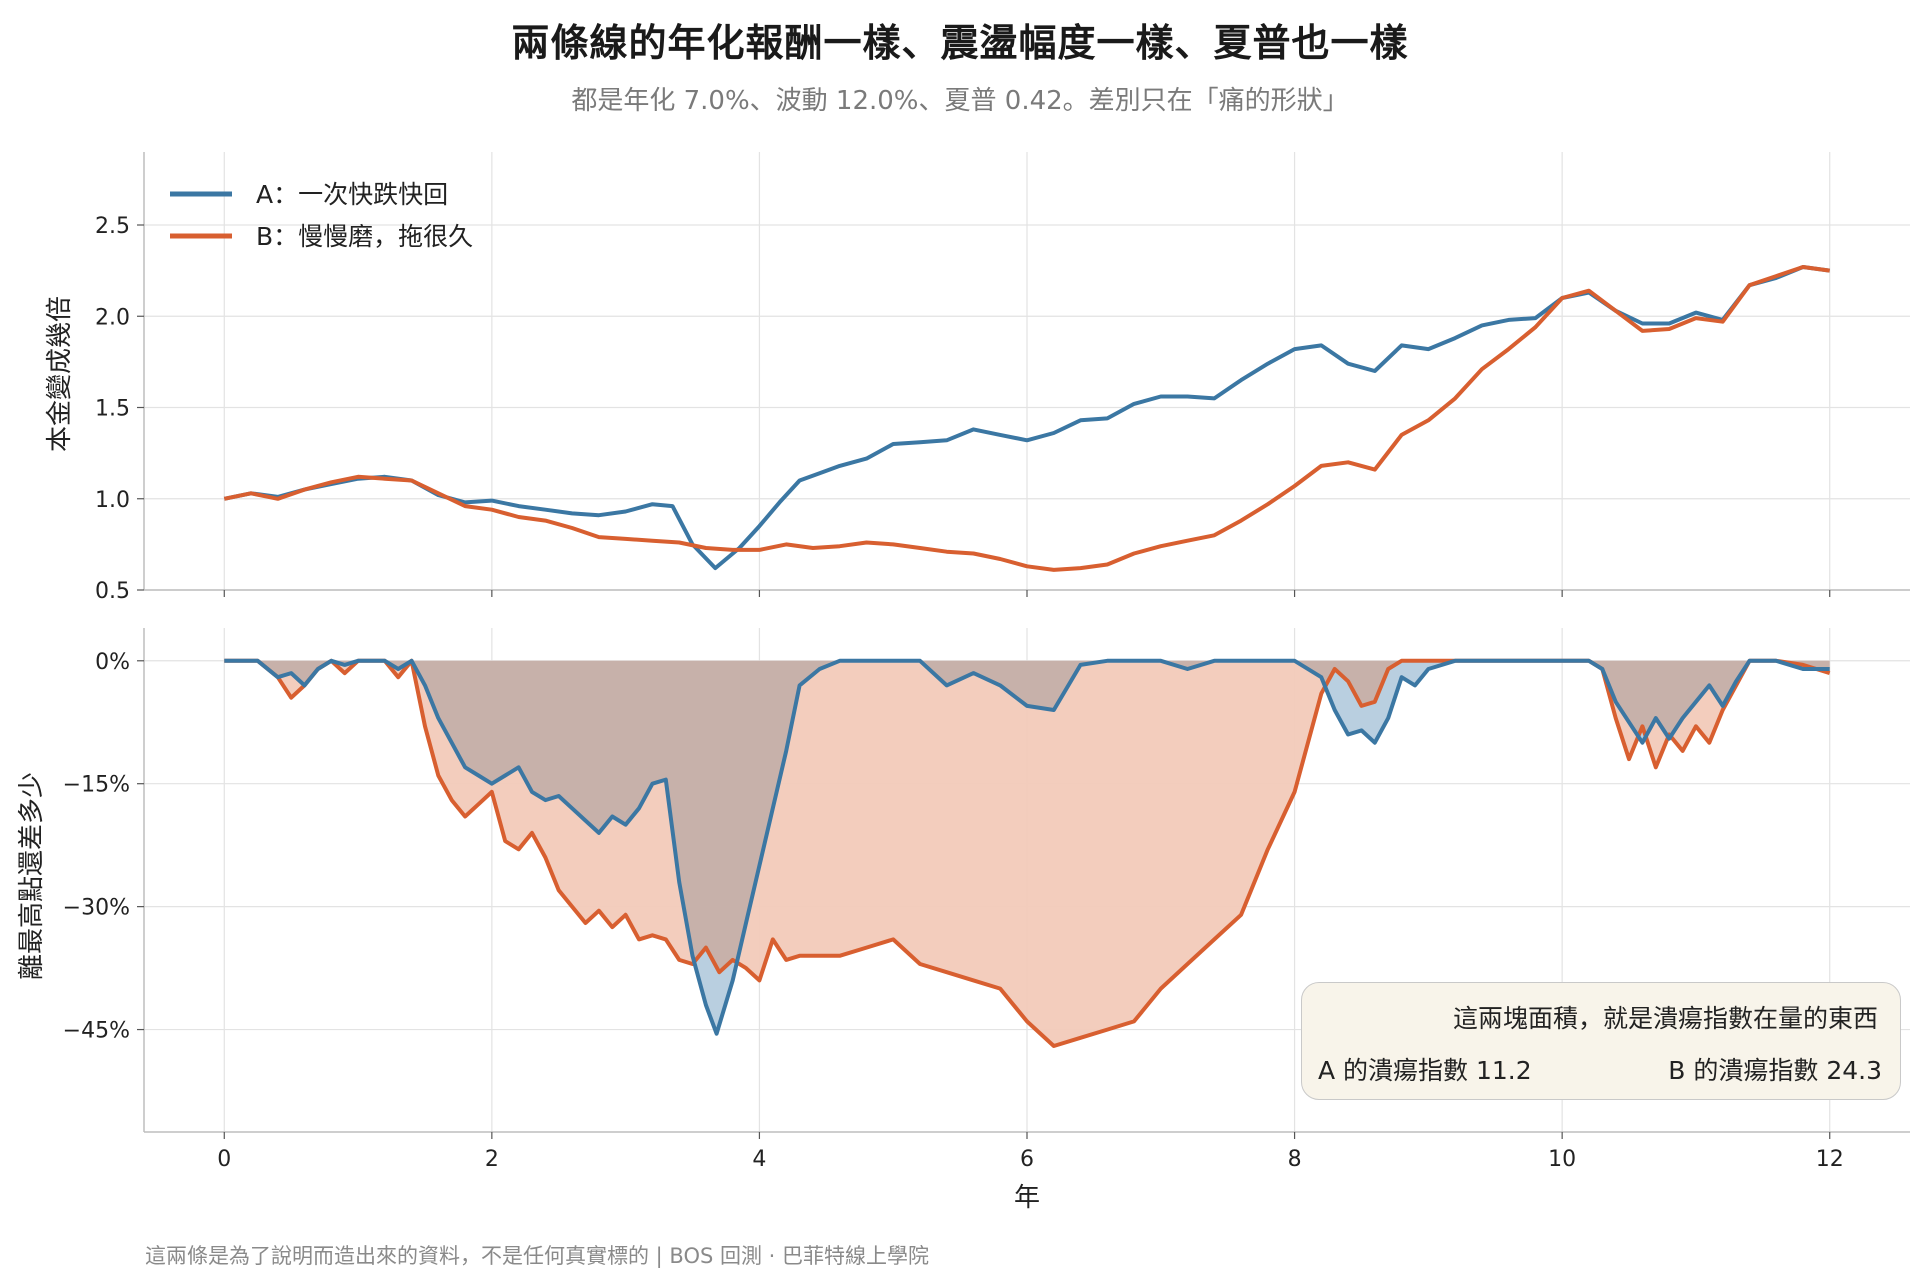 This screenshot has height=1279, width=1920. Describe the element at coordinates (960, 43) in the screenshot. I see `chart-title: 兩條線的年化報酬一樣、震盪幅度一樣、夏普也一樣` at that location.